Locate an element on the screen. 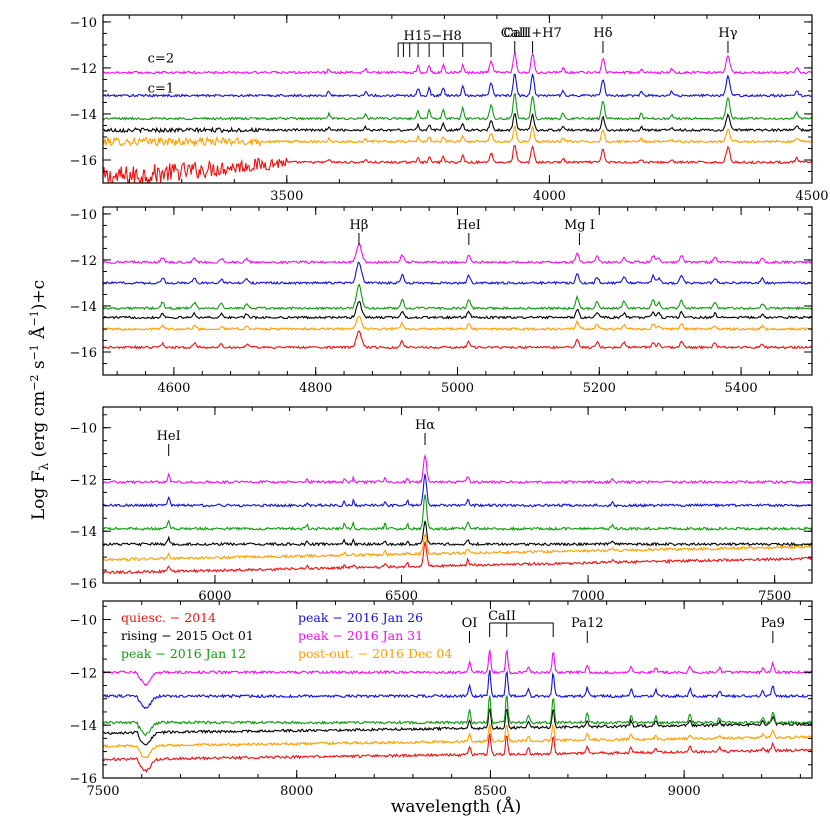 The height and width of the screenshot is (830, 830). line-id-label: H15−H8 is located at coordinates (432, 36).